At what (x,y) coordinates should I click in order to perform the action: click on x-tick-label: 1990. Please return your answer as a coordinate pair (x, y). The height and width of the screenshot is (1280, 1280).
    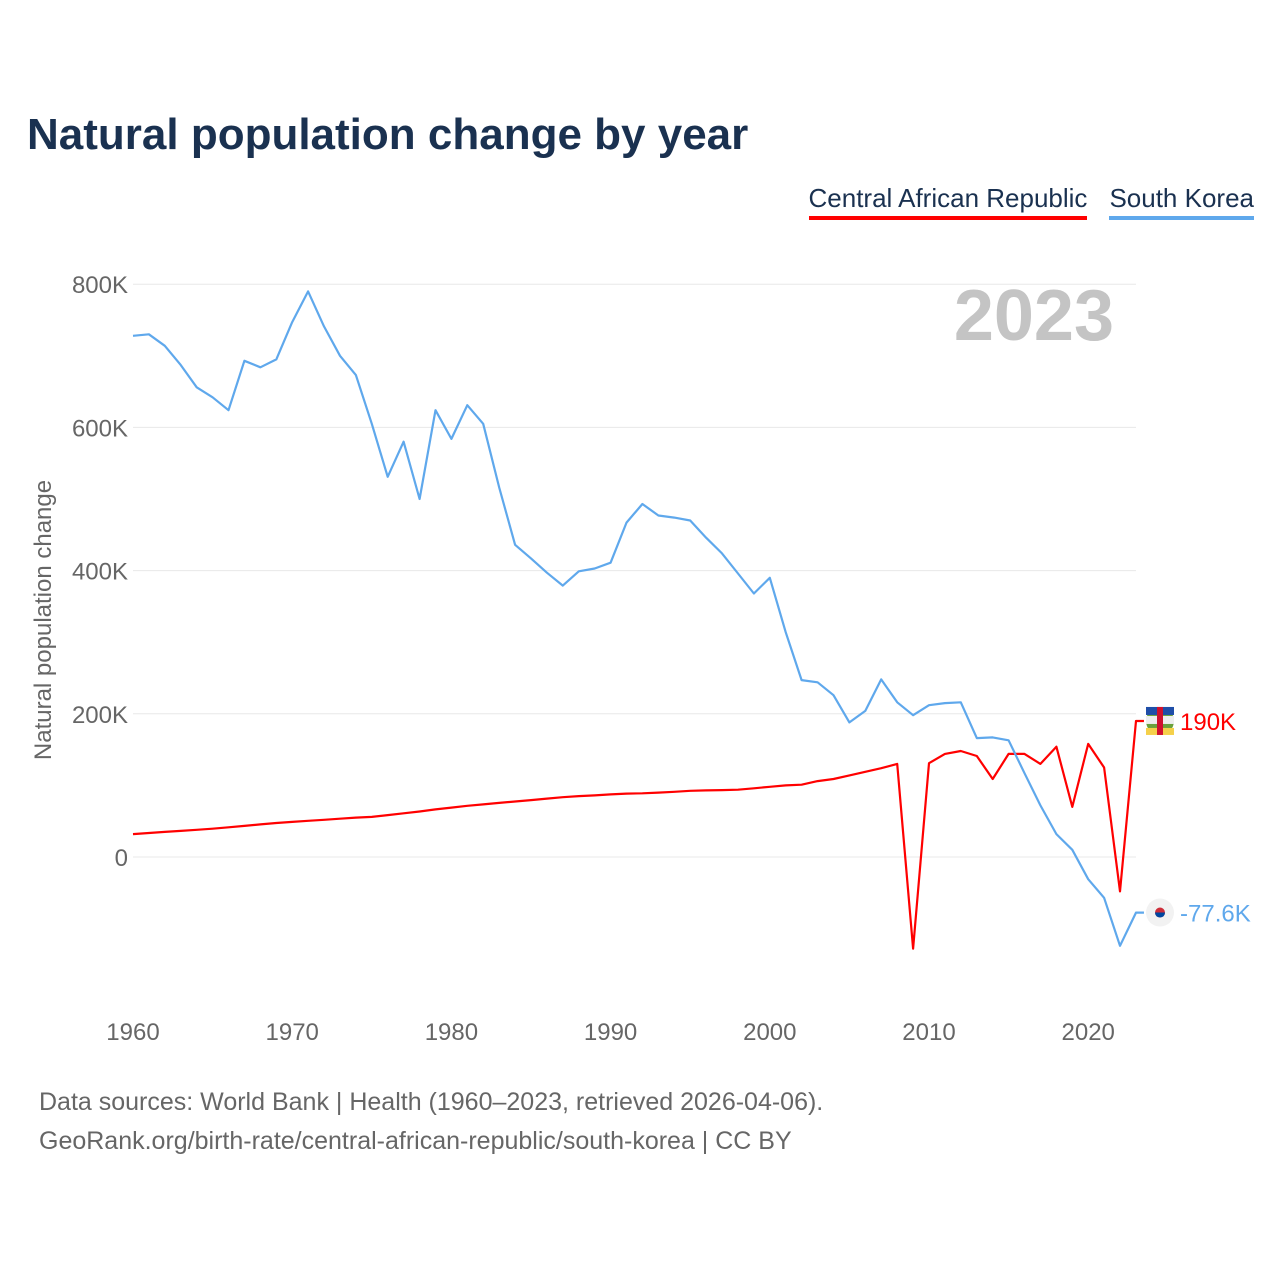
    Looking at the image, I should click on (610, 1032).